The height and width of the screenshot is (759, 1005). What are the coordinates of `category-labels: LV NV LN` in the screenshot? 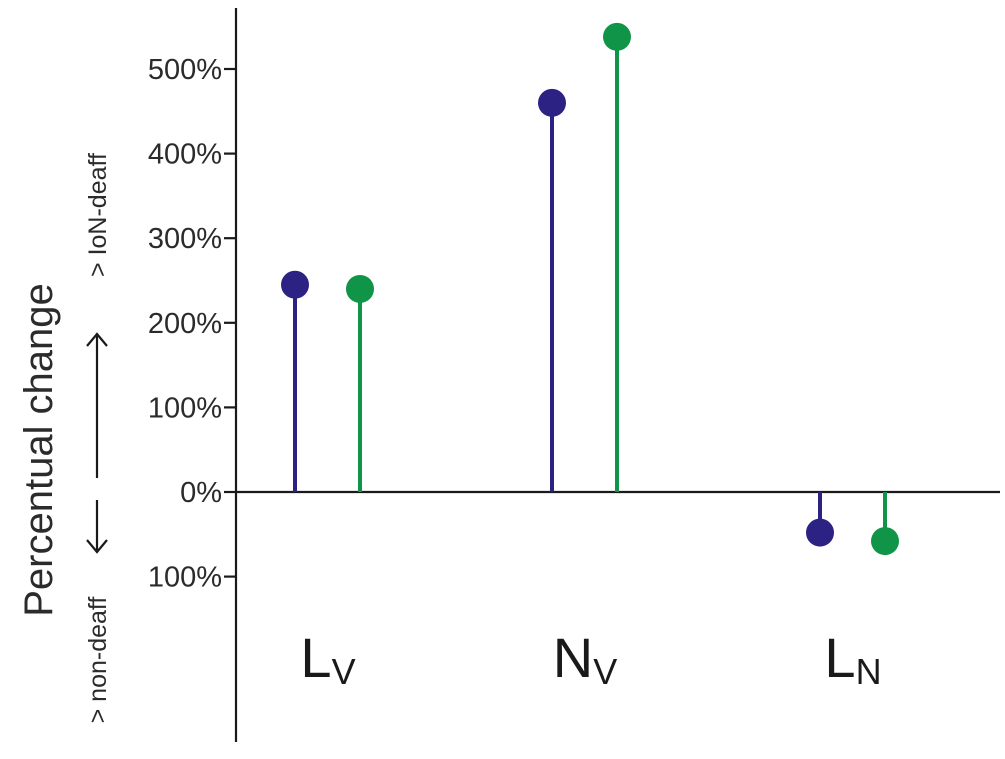 It's located at (590, 659).